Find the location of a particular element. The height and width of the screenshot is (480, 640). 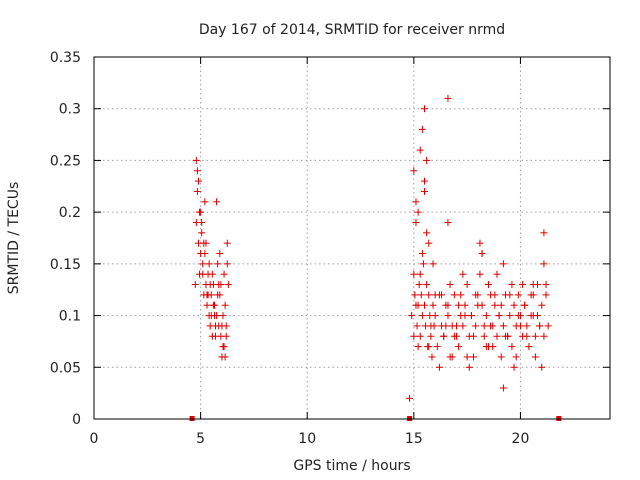

y-tick-label: 0.25 is located at coordinates (65, 161).